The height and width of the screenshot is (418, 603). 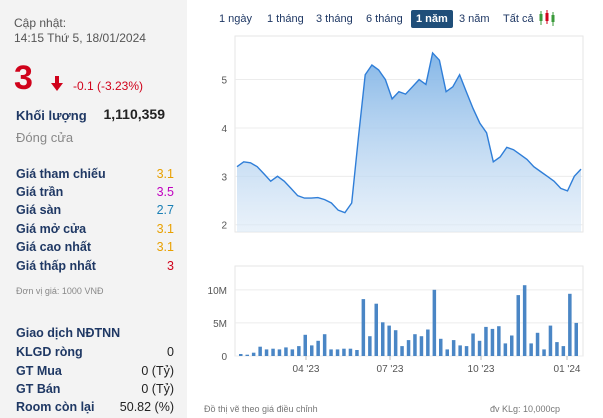 What do you see at coordinates (55, 407) in the screenshot?
I see `foreign-row-label: Room còn lại` at bounding box center [55, 407].